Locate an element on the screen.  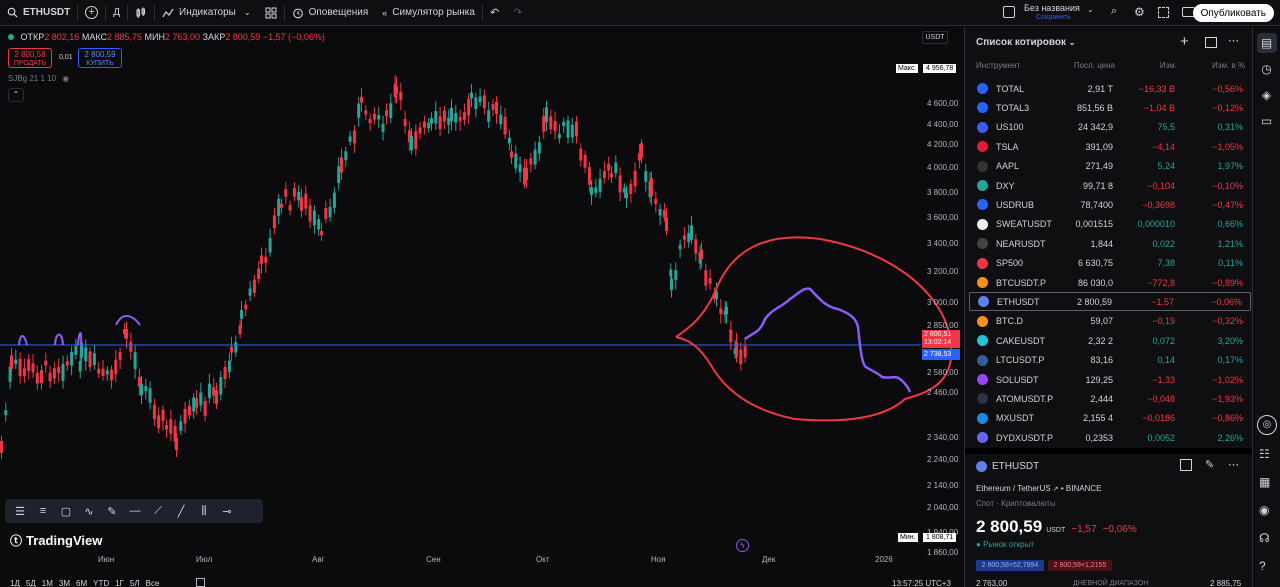
gear-icon: ⚙ is located at coordinates (1139, 12).